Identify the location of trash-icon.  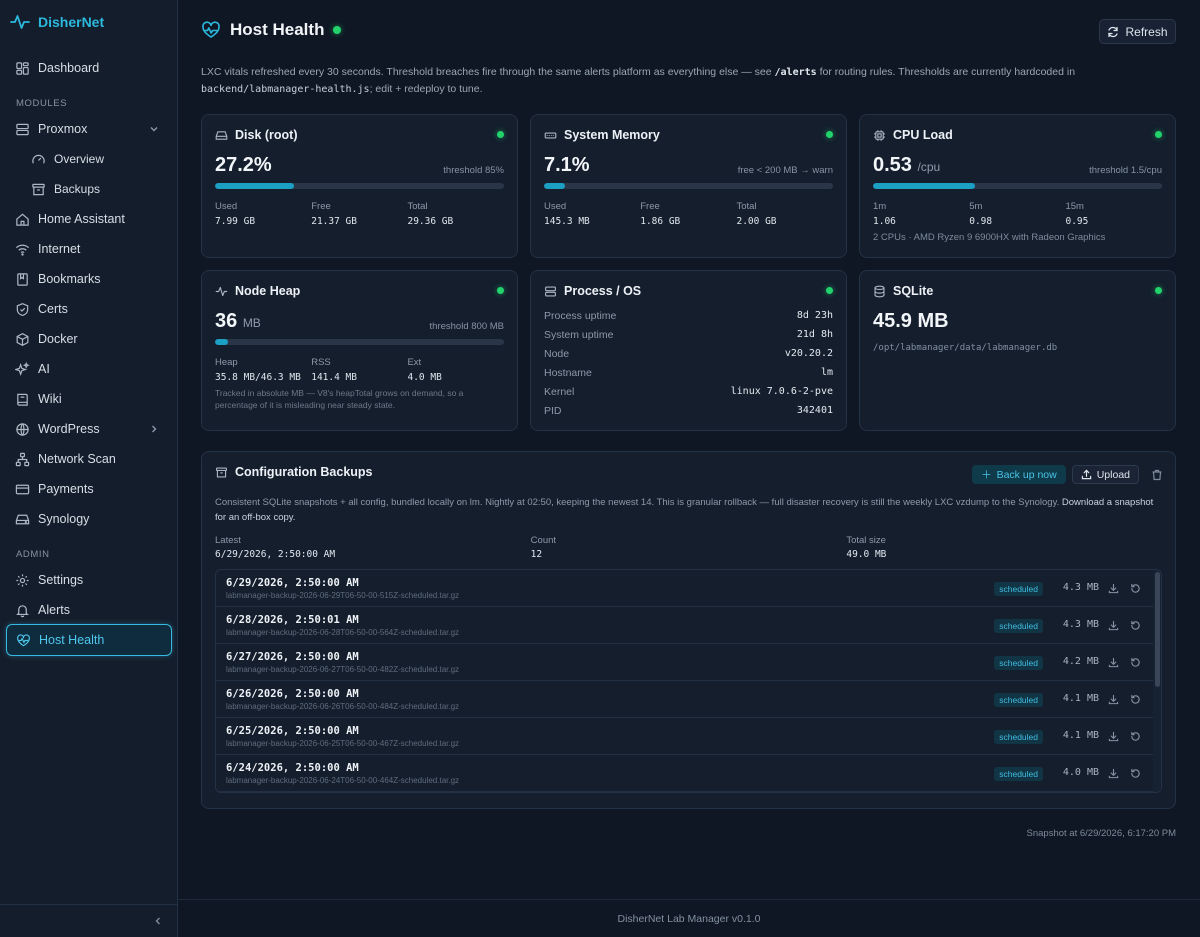
(1157, 475).